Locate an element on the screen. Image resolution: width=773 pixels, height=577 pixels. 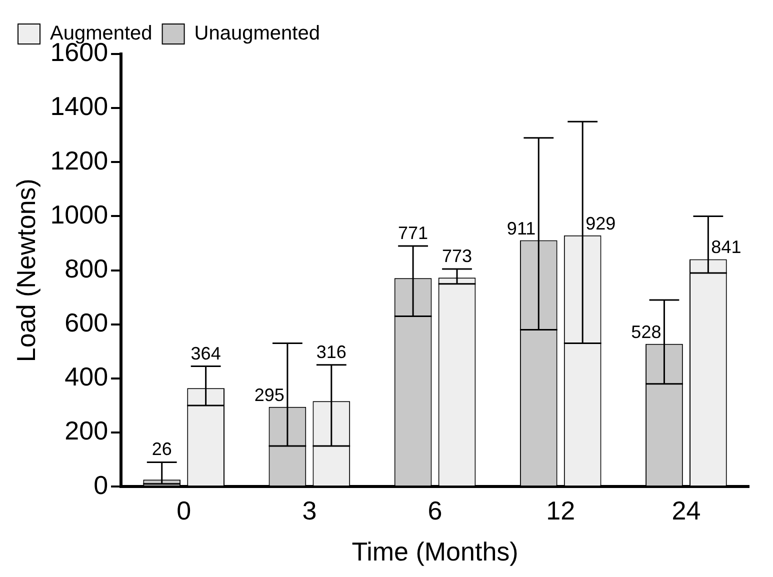
data-label: 771 is located at coordinates (413, 232).